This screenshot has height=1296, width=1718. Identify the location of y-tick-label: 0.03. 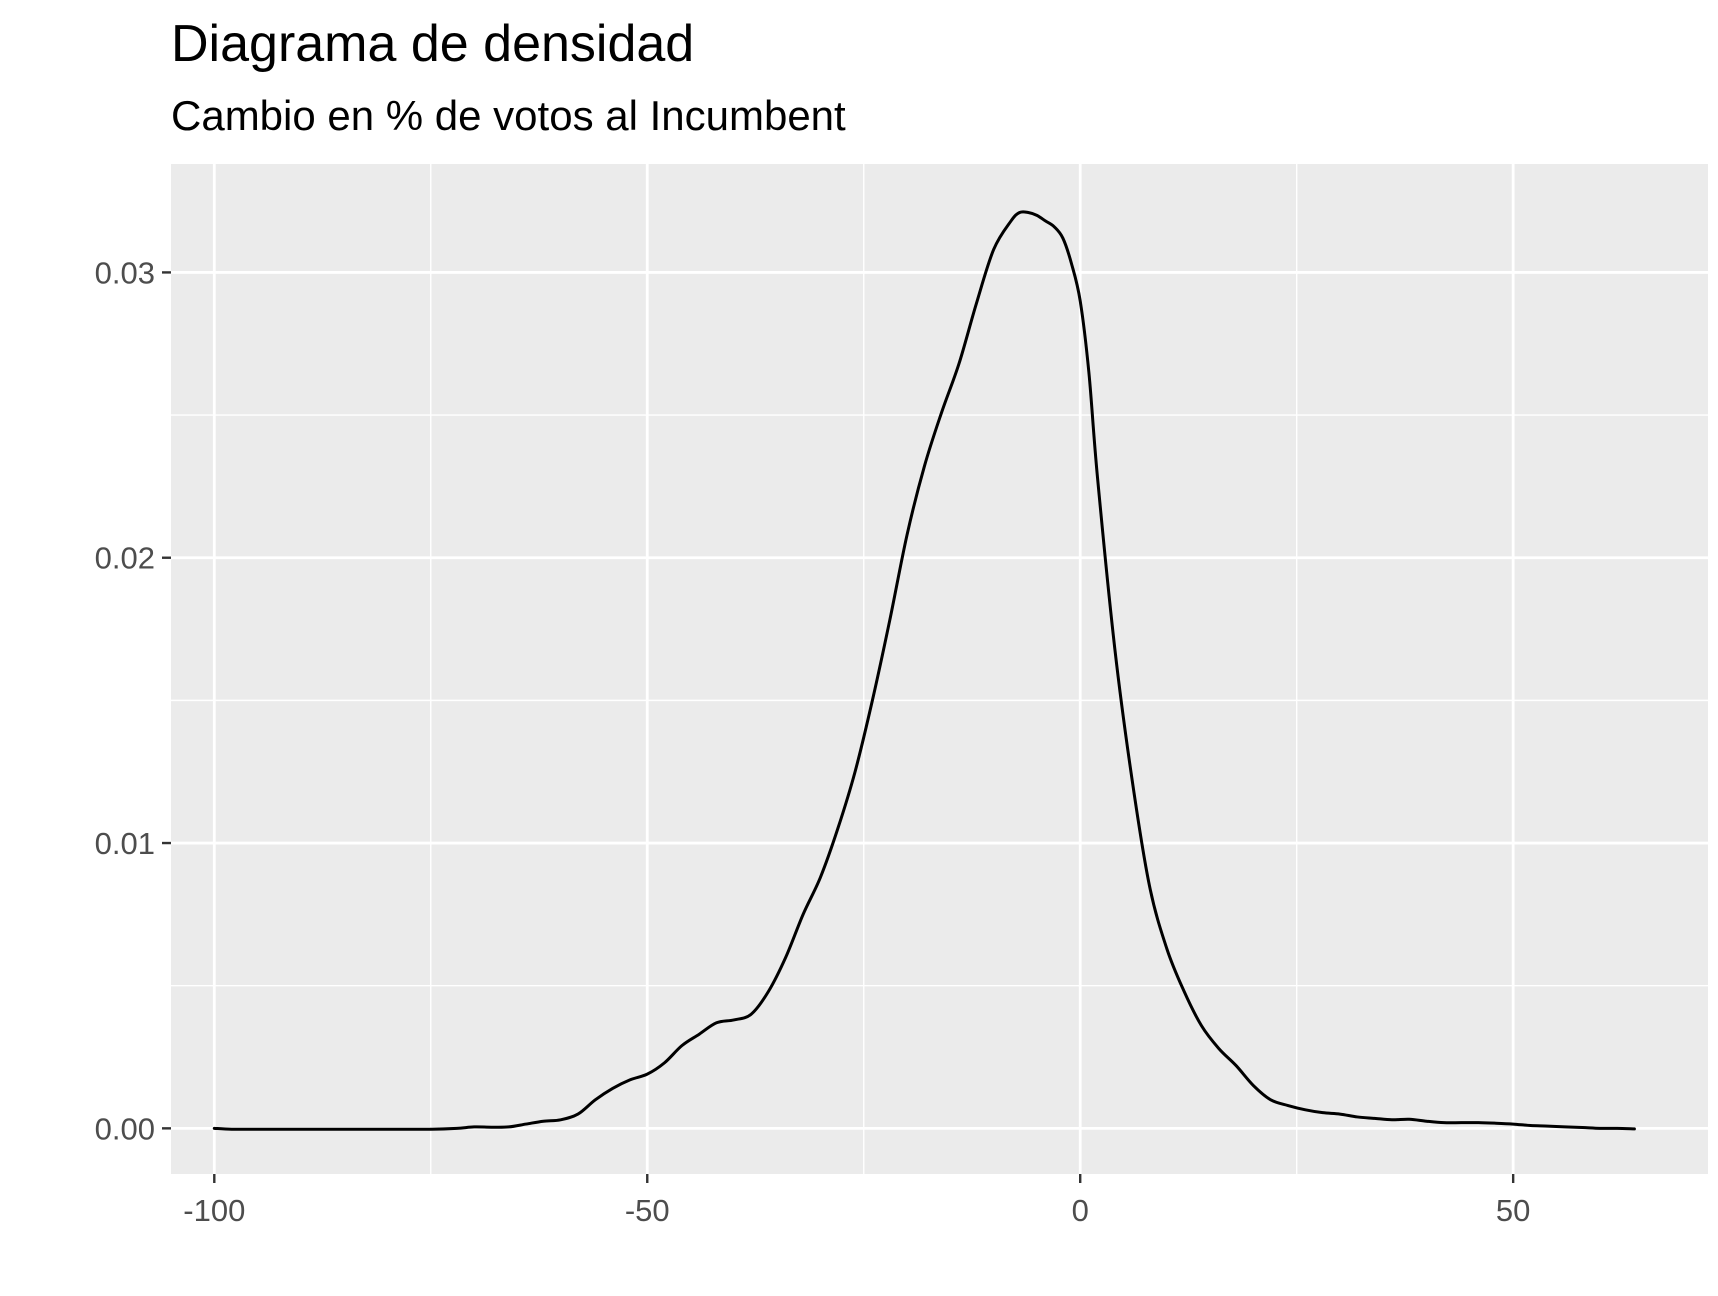
(125, 272).